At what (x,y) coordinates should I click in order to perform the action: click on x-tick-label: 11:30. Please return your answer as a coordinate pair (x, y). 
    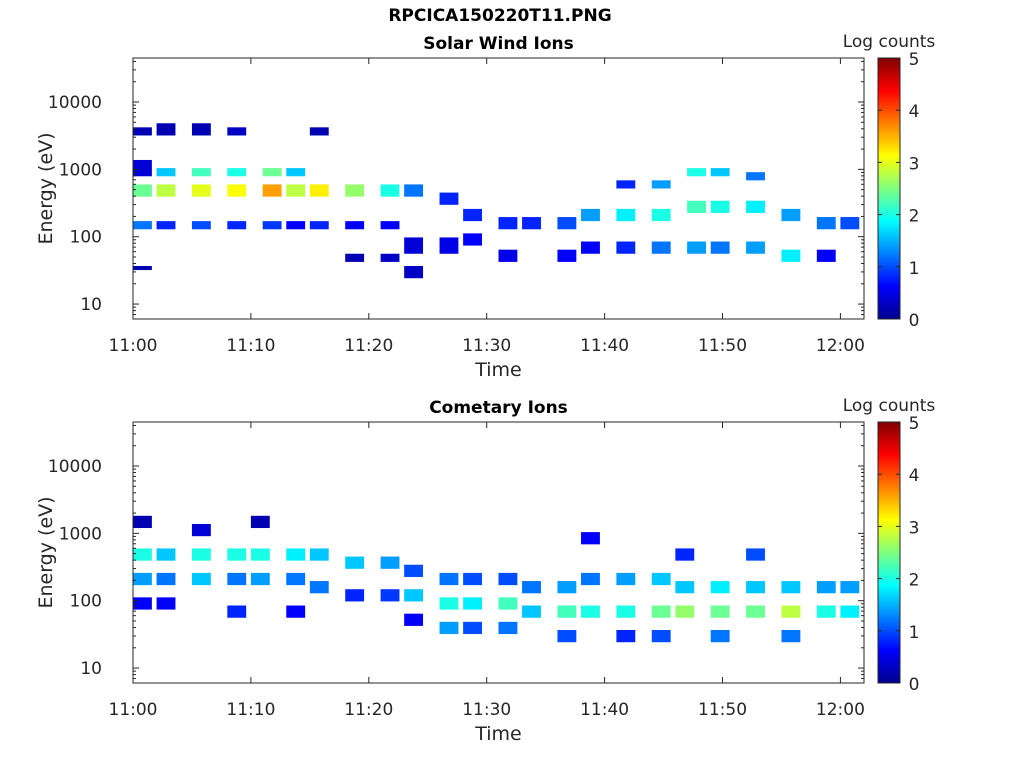
    Looking at the image, I should click on (486, 710).